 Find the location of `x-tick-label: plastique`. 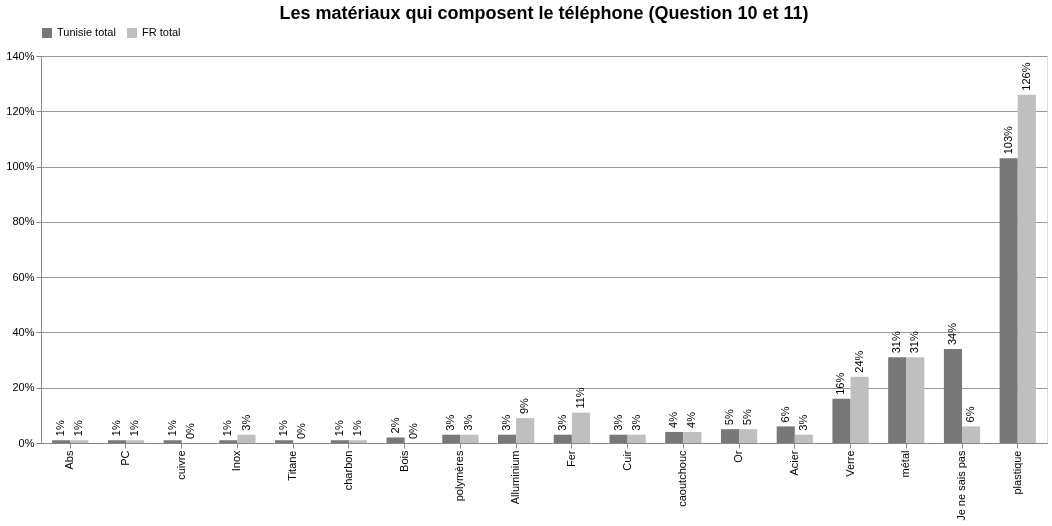

x-tick-label: plastique is located at coordinates (1016, 472).